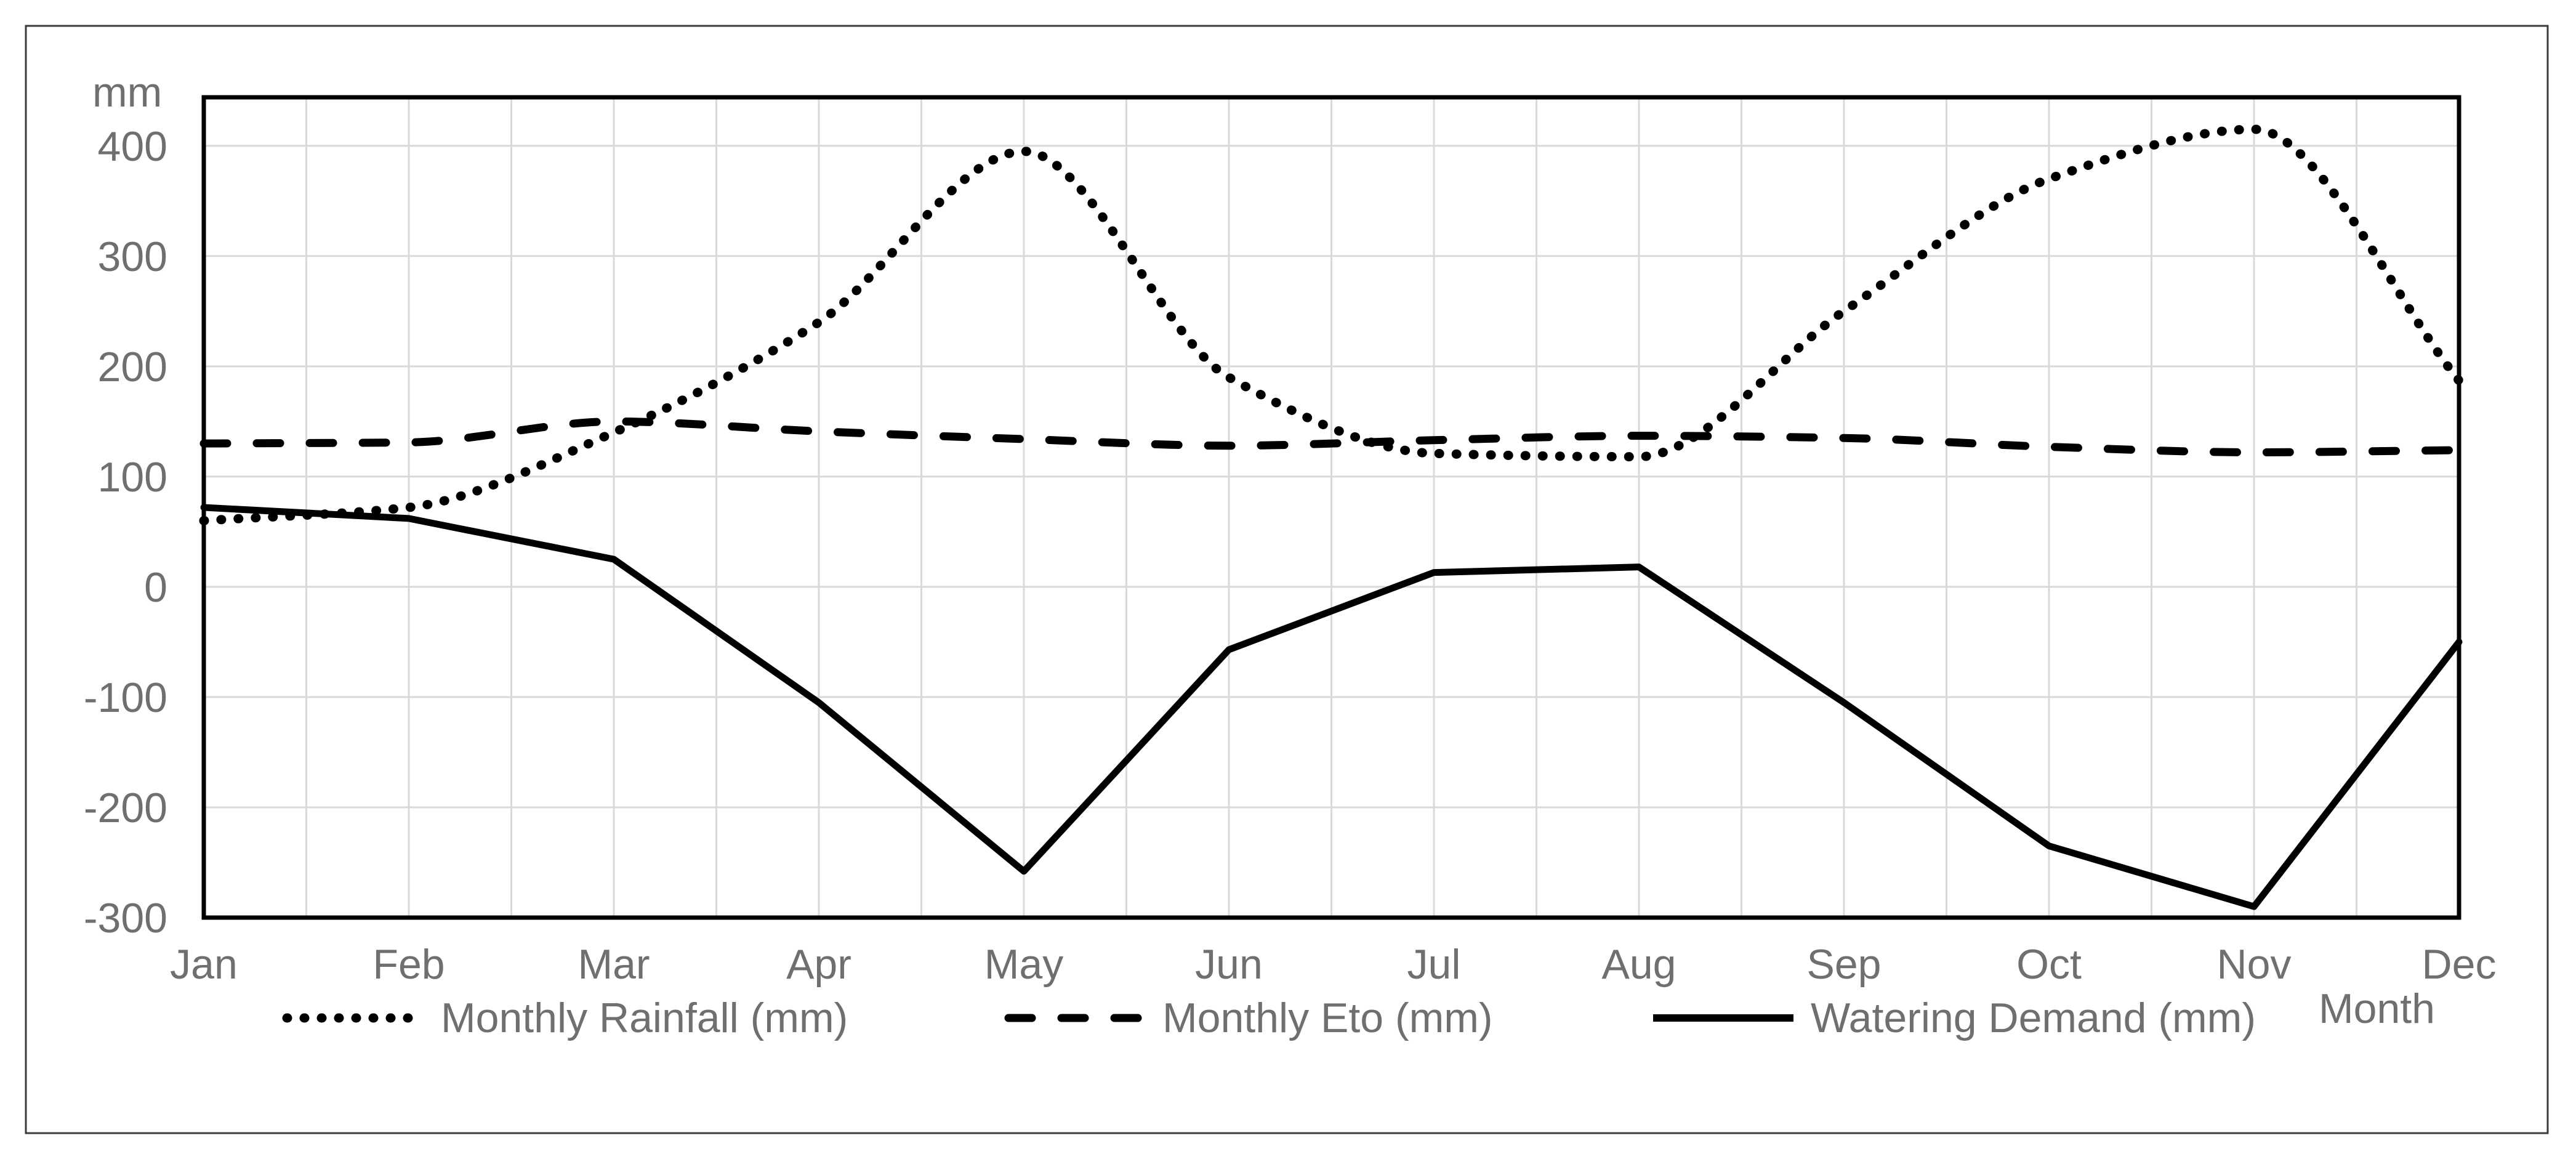 This screenshot has height=1159, width=2576. Describe the element at coordinates (132, 256) in the screenshot. I see `y-tick-label: 300` at that location.